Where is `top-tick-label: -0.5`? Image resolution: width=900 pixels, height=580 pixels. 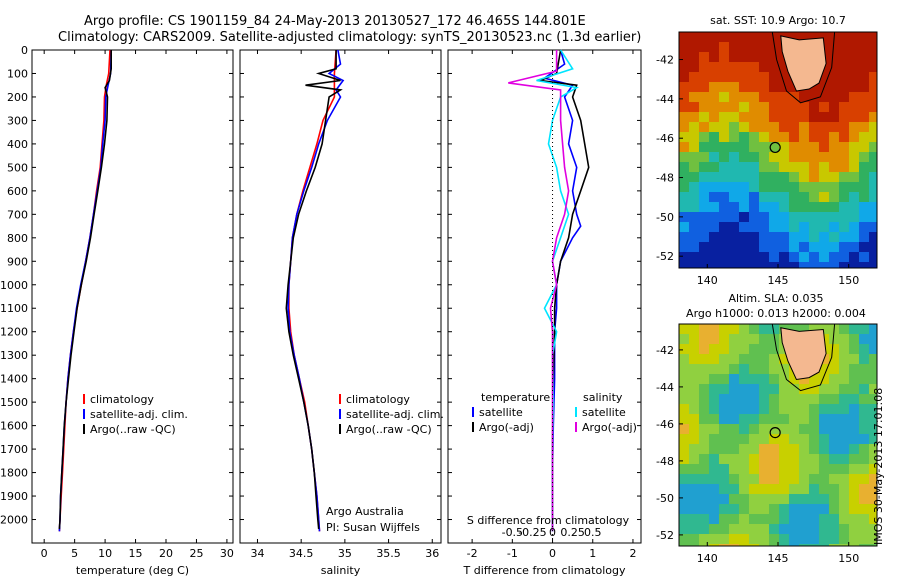
top-tick-label: -0.5 is located at coordinates (512, 532).